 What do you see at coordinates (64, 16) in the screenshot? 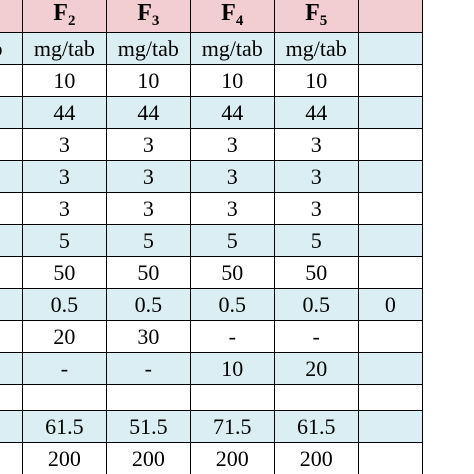
I see `header-f2: F2` at bounding box center [64, 16].